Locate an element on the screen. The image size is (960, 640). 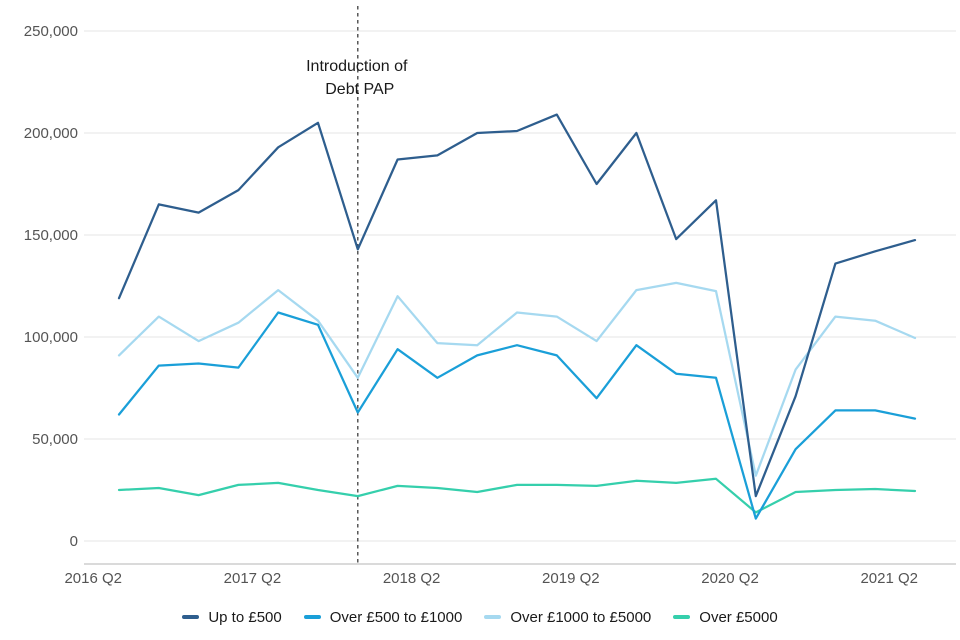
x-tick-label: 2020 Q2 is located at coordinates (730, 578).